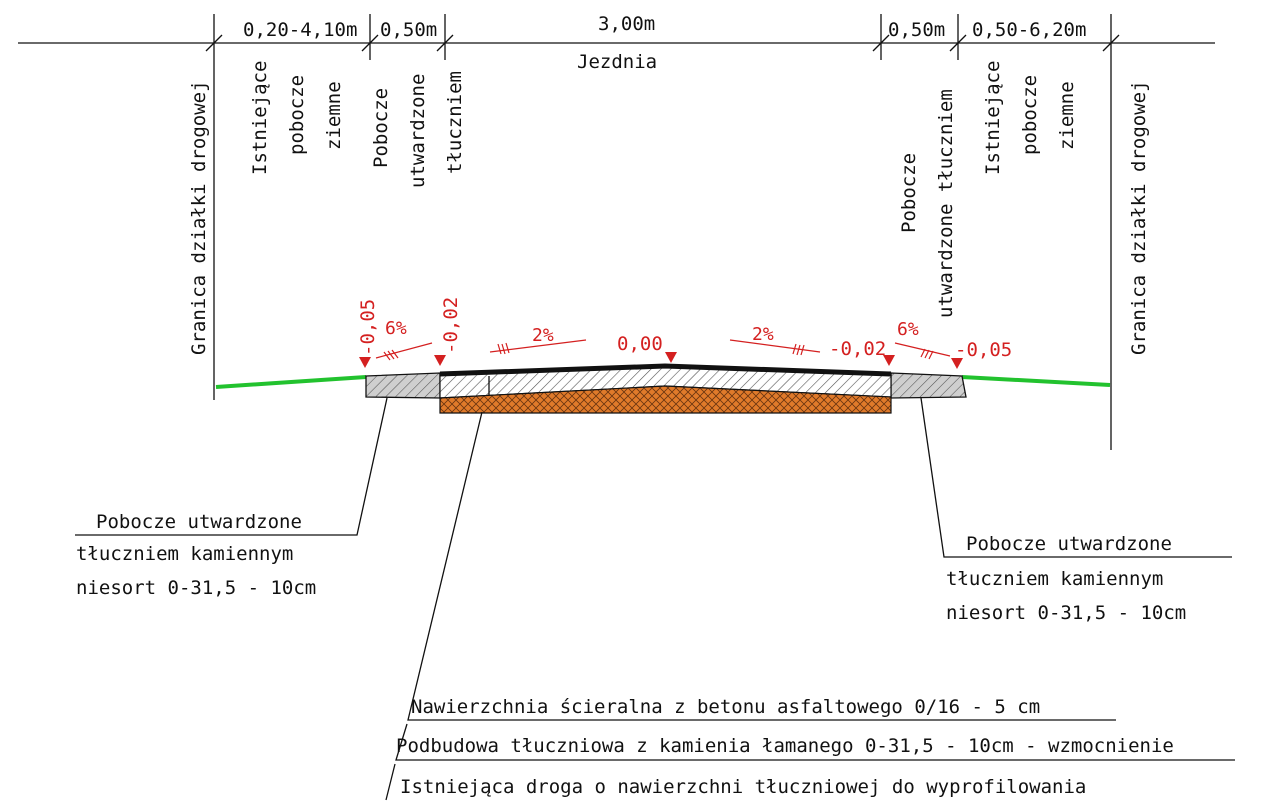  What do you see at coordinates (451, 325) in the screenshot?
I see `elevation-label-2: -0,02` at bounding box center [451, 325].